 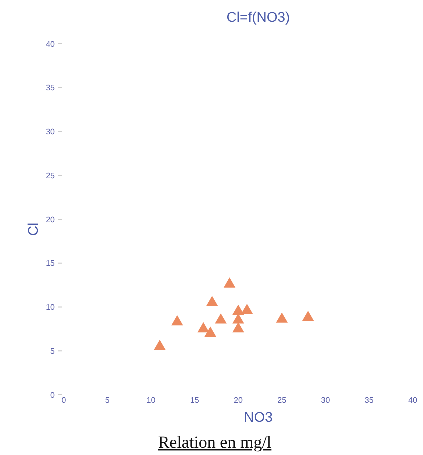 What do you see at coordinates (215, 442) in the screenshot?
I see `text: Relation en mg/l` at bounding box center [215, 442].